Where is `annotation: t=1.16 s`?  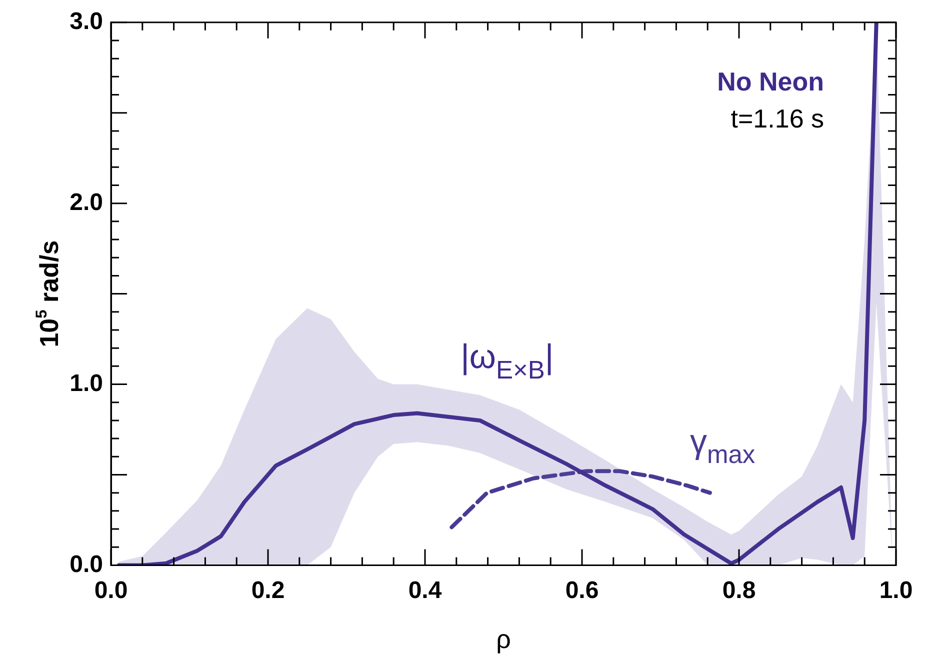
annotation: t=1.16 s is located at coordinates (777, 118).